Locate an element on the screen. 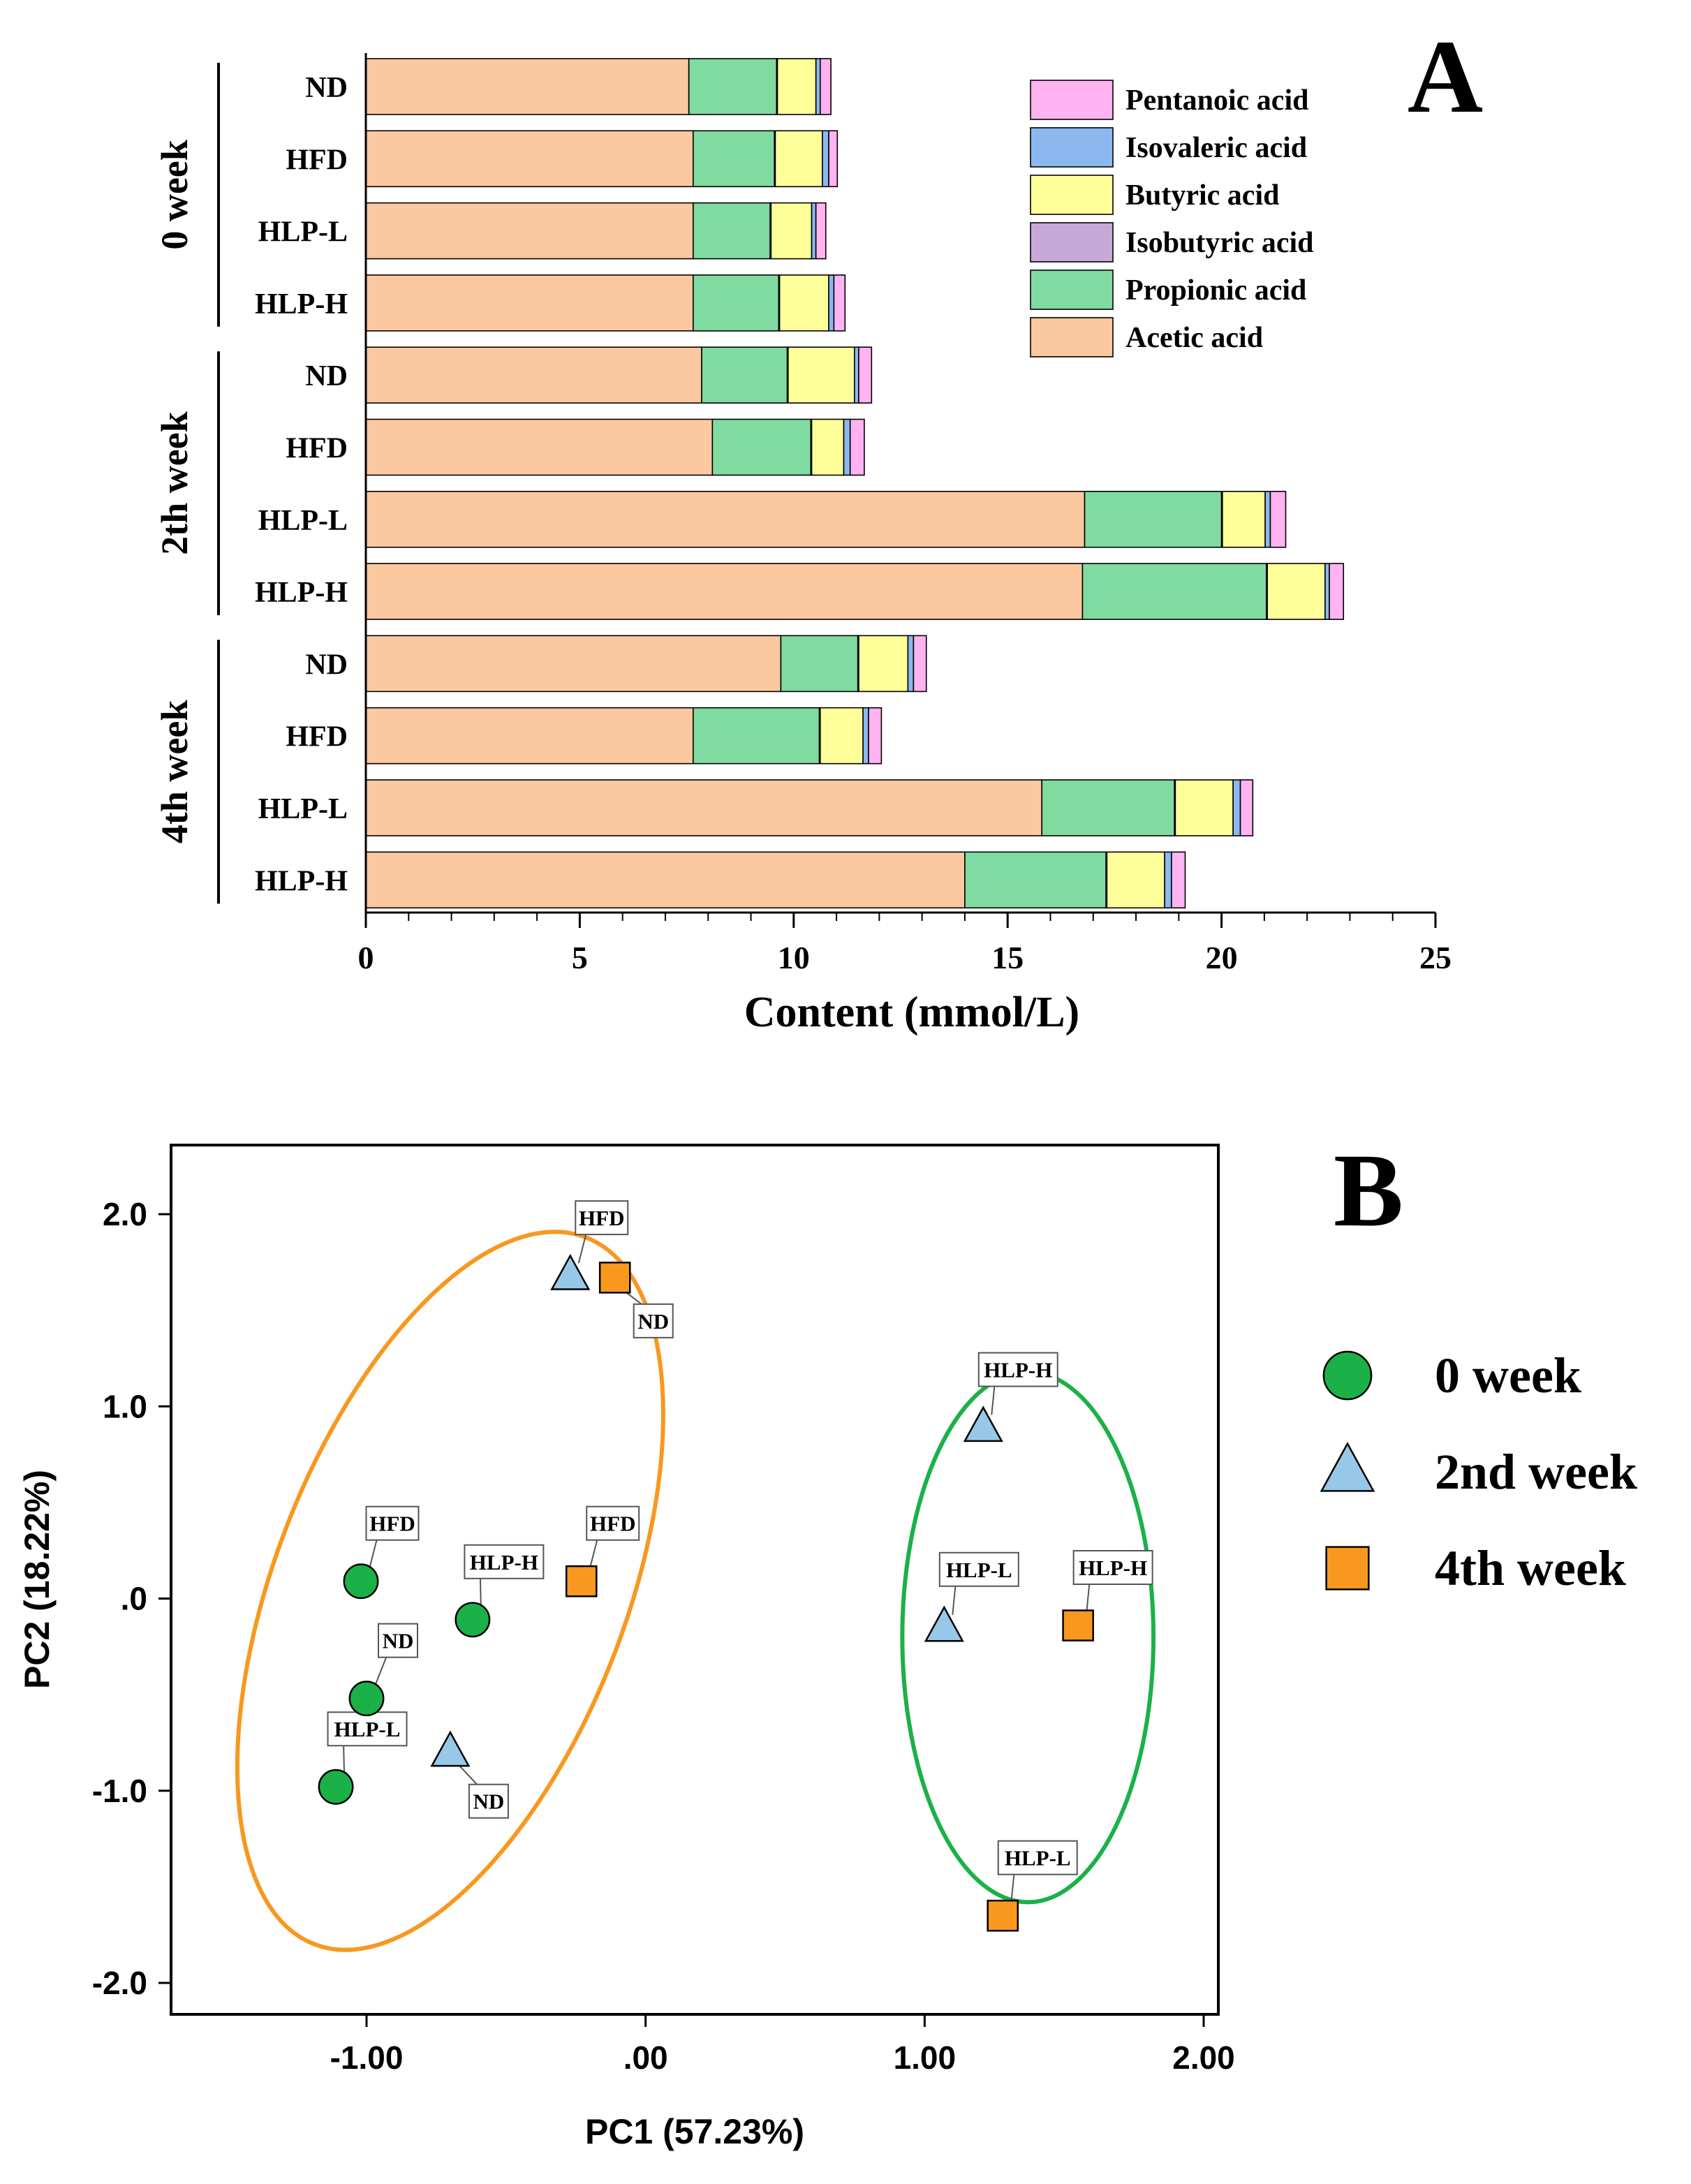  bar-isovaleric-acid-2th-week-hfd is located at coordinates (847, 447).